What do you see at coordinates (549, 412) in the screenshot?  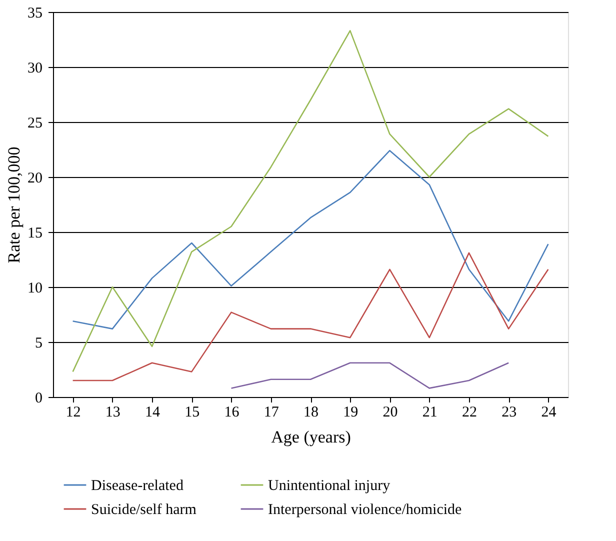 I see `x-tick-label: 24` at bounding box center [549, 412].